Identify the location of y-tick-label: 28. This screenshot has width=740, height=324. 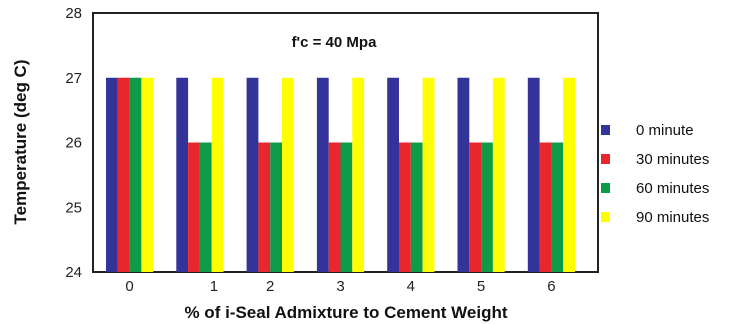
(73, 13).